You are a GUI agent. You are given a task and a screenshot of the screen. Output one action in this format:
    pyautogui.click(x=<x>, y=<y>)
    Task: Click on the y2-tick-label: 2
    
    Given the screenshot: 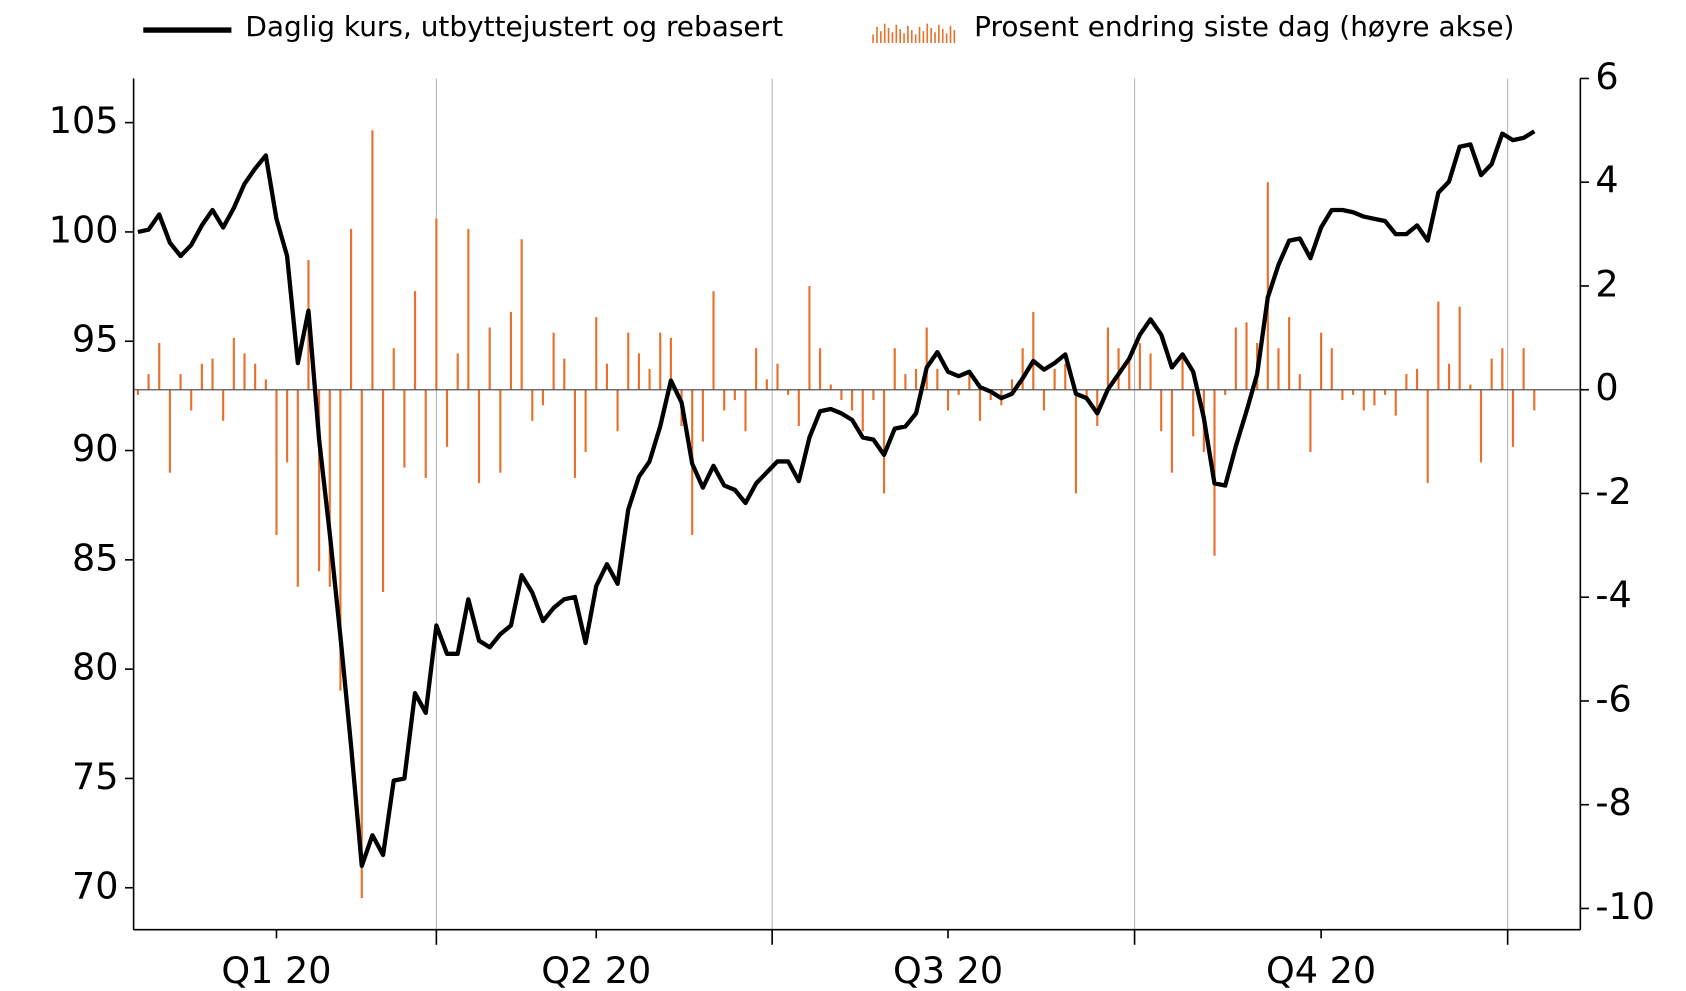 What is the action you would take?
    pyautogui.click(x=1606, y=283)
    